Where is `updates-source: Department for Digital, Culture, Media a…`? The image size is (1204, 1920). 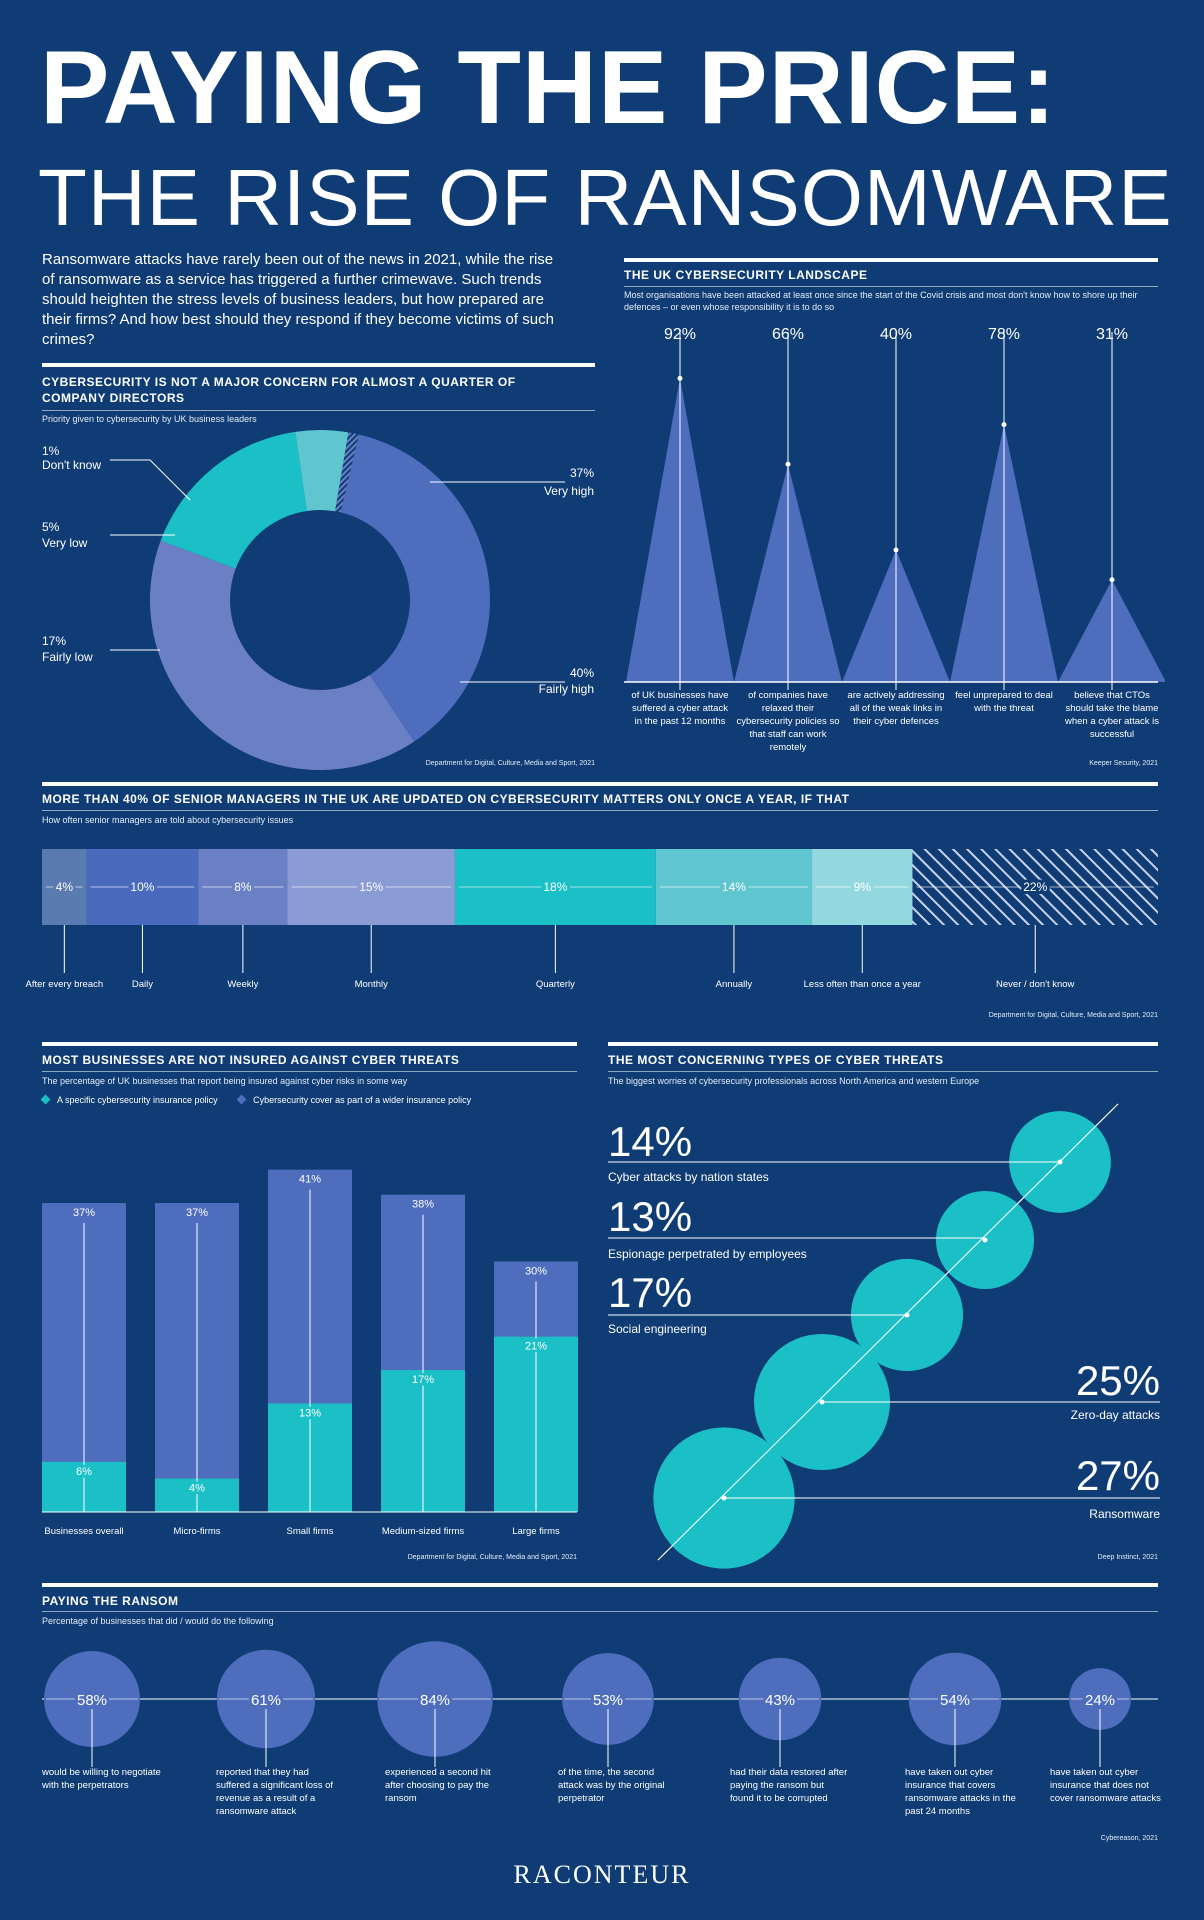
updates-source: Department for Digital, Culture, Media a… is located at coordinates (1073, 1015).